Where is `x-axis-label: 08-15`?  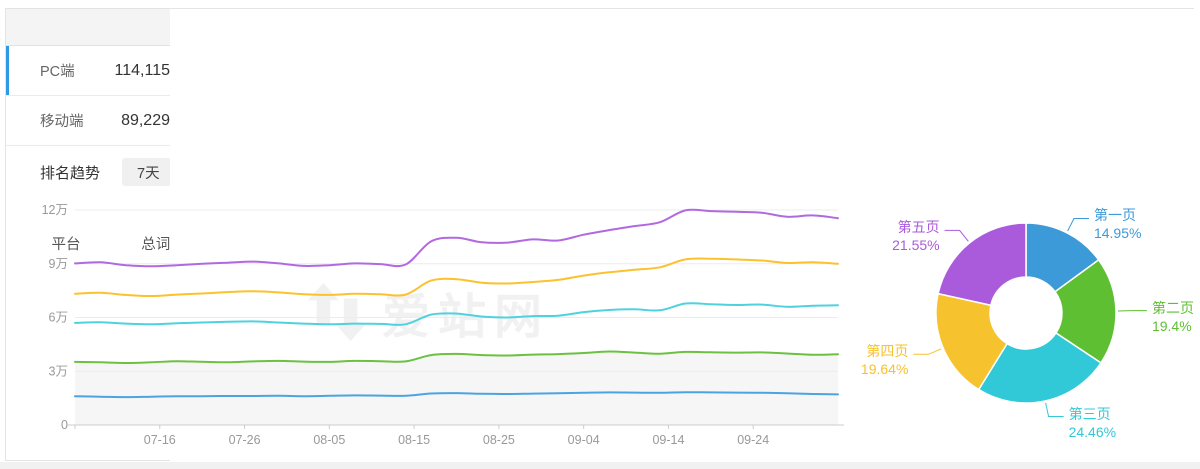
x-axis-label: 08-15 is located at coordinates (414, 440).